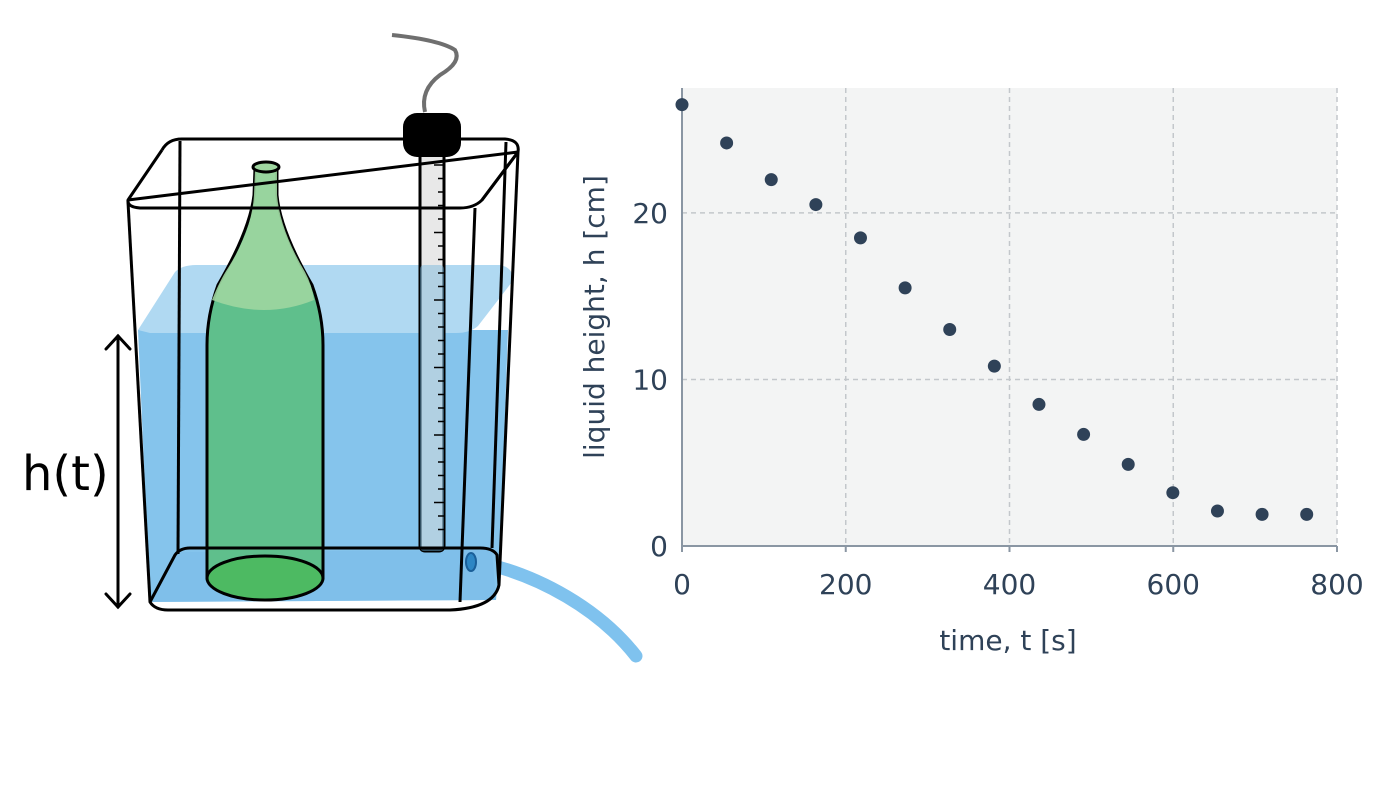 The width and height of the screenshot is (1399, 787). I want to click on y-tick-labels: 0 10 20, so click(650, 380).